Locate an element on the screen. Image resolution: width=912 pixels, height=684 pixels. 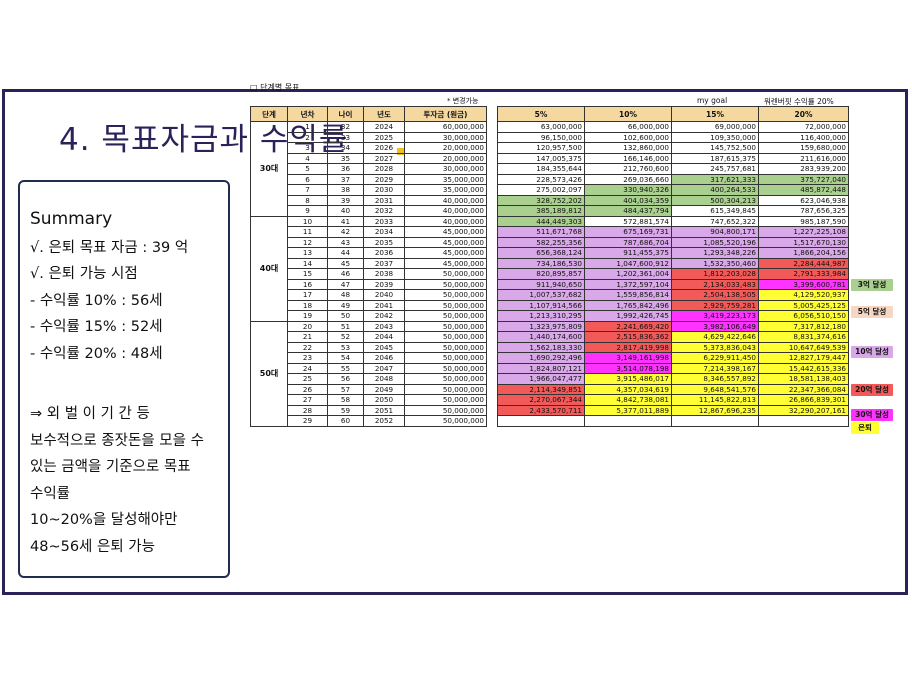
year-cell: 2028 is located at coordinates (384, 169).